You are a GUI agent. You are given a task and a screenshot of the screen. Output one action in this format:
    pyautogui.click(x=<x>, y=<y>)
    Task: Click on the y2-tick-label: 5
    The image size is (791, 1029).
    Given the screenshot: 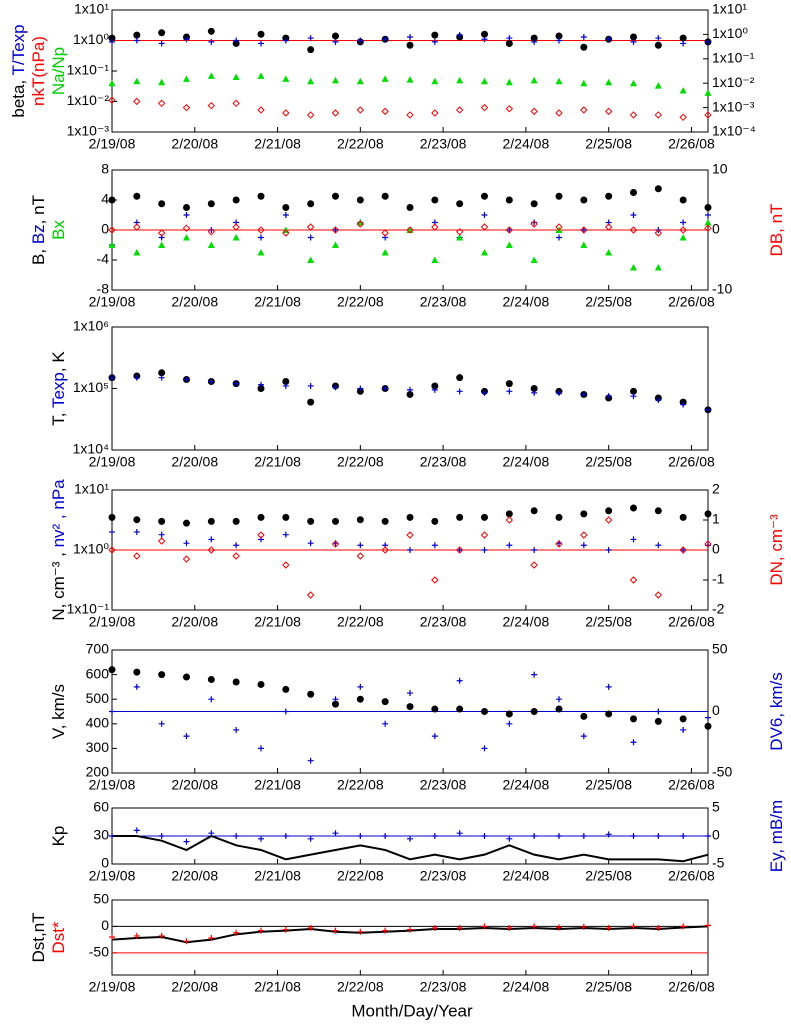 What is the action you would take?
    pyautogui.click(x=716, y=807)
    